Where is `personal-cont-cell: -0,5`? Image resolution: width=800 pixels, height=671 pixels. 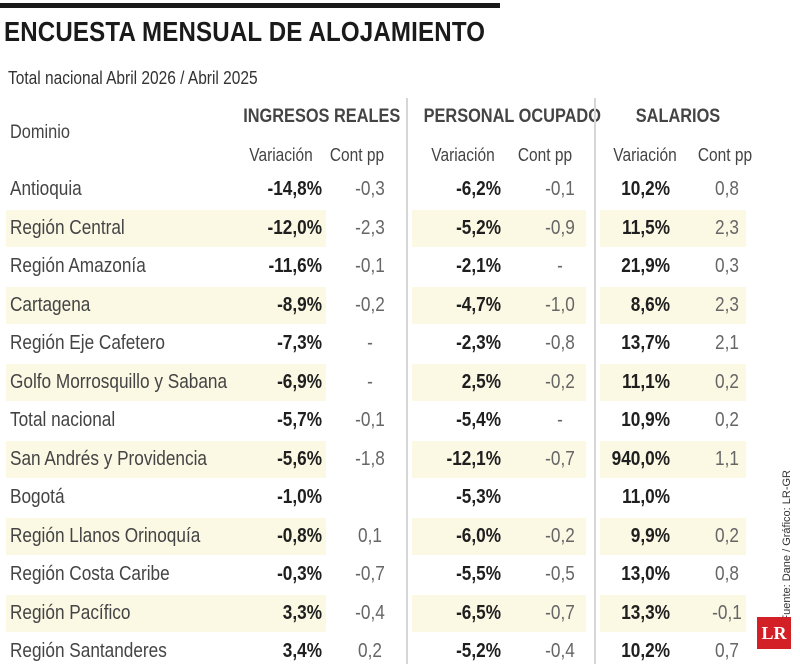
personal-cont-cell: -0,5 is located at coordinates (560, 574).